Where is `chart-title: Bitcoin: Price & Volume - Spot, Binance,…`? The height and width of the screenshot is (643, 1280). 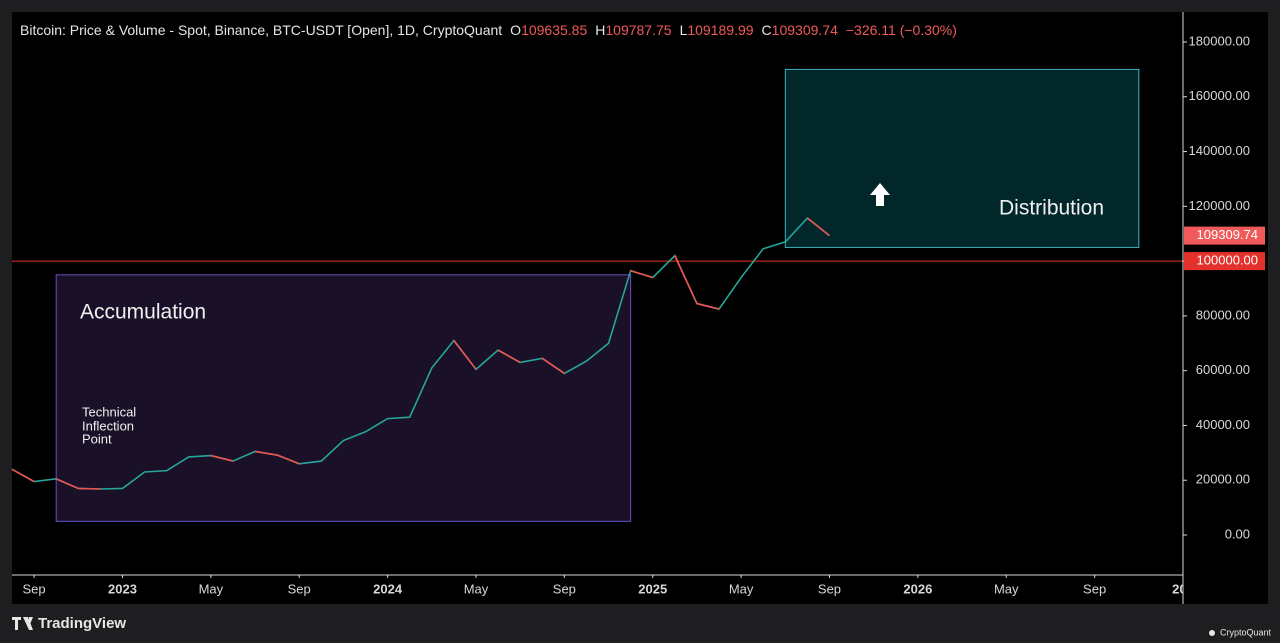
chart-title: Bitcoin: Price & Volume - Spot, Binance,… is located at coordinates (261, 30).